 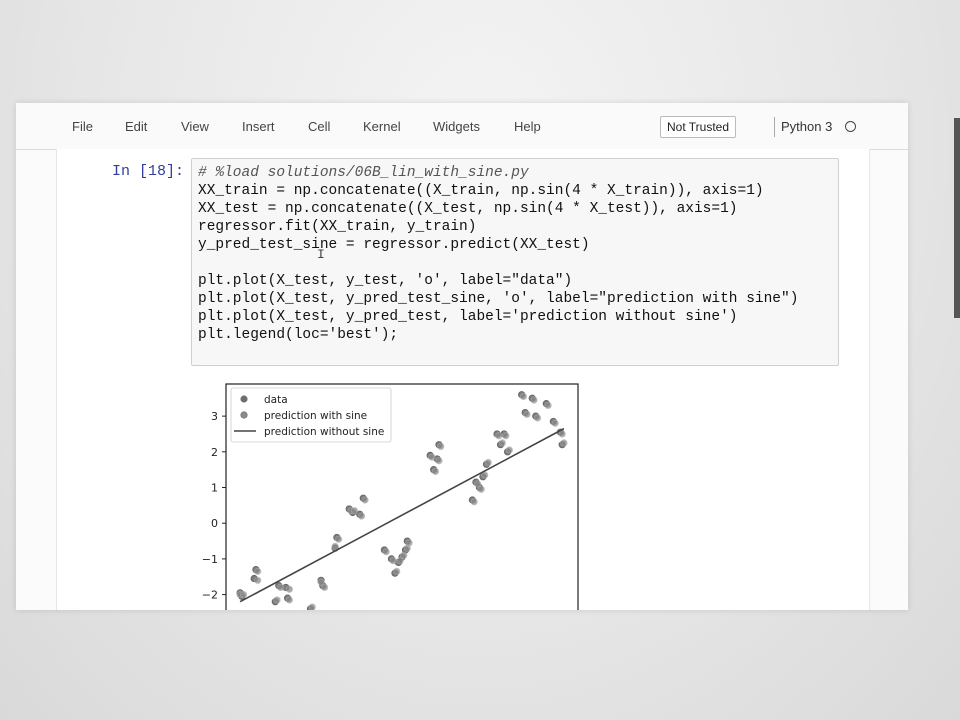 What do you see at coordinates (807, 126) in the screenshot?
I see `kernel-name: Python 3` at bounding box center [807, 126].